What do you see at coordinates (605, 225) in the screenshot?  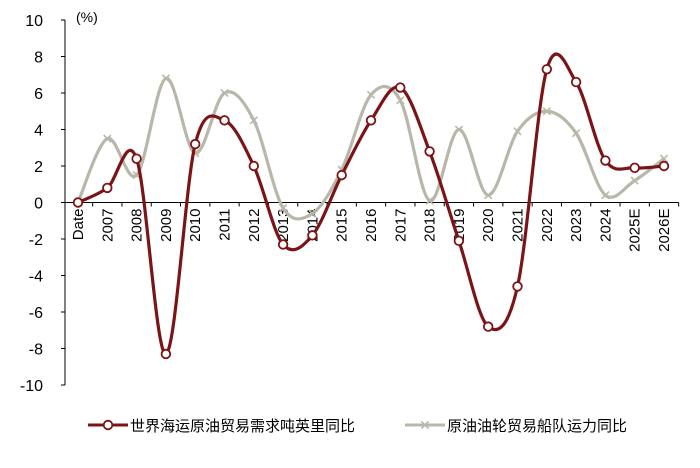 I see `x-tick-label: 2024` at bounding box center [605, 225].